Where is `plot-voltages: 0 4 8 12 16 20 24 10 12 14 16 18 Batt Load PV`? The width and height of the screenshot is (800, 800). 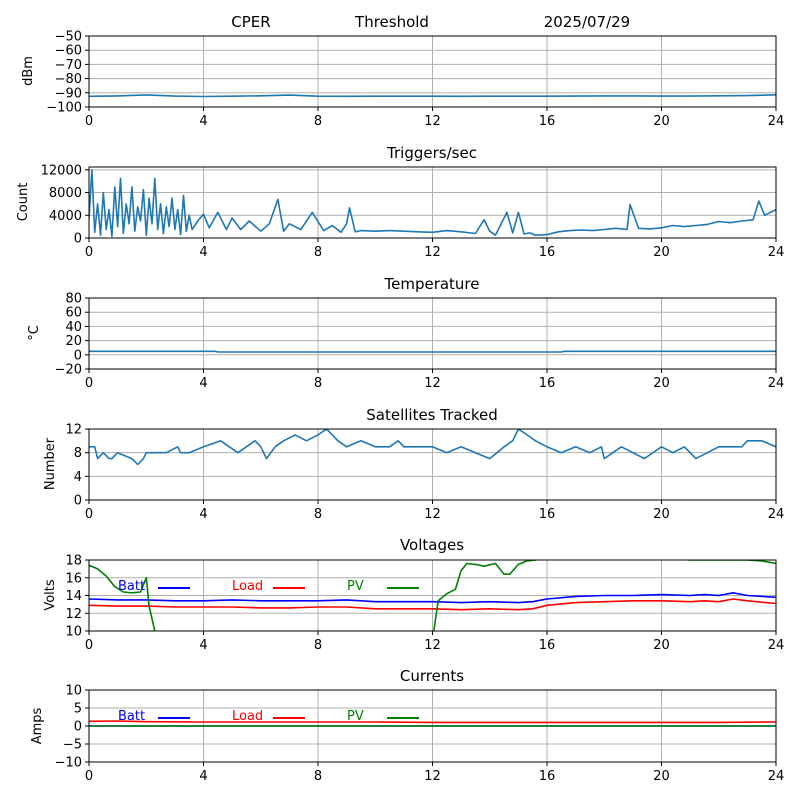
plot-voltages: 0 4 8 12 16 20 24 10 12 14 16 18 Batt Load PV is located at coordinates (425, 604).